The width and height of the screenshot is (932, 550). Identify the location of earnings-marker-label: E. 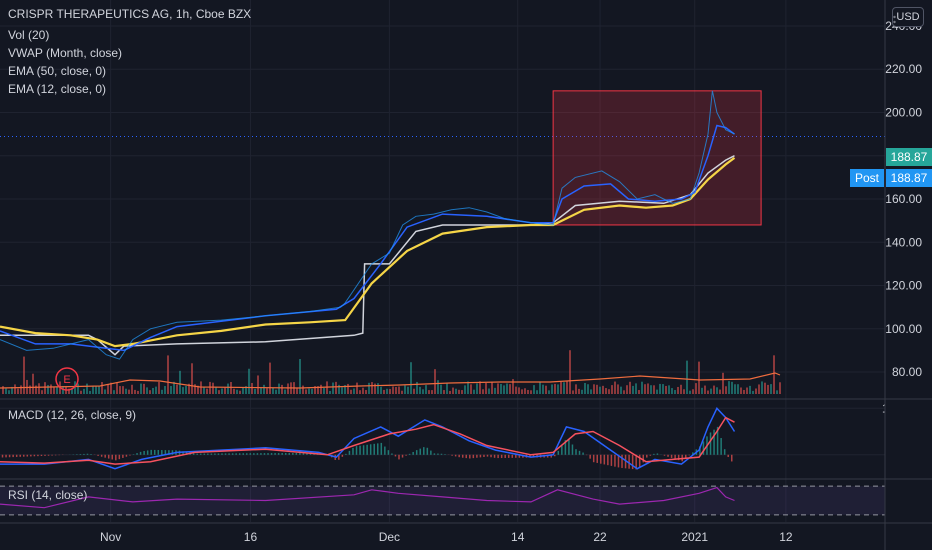
(66, 380).